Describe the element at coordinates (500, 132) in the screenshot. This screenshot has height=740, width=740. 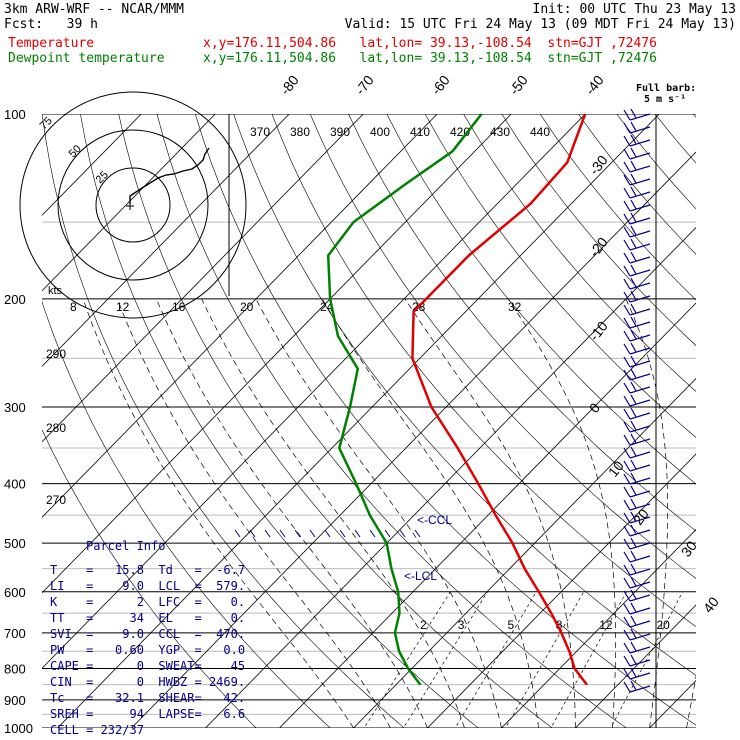
I see `theta-label: 430` at that location.